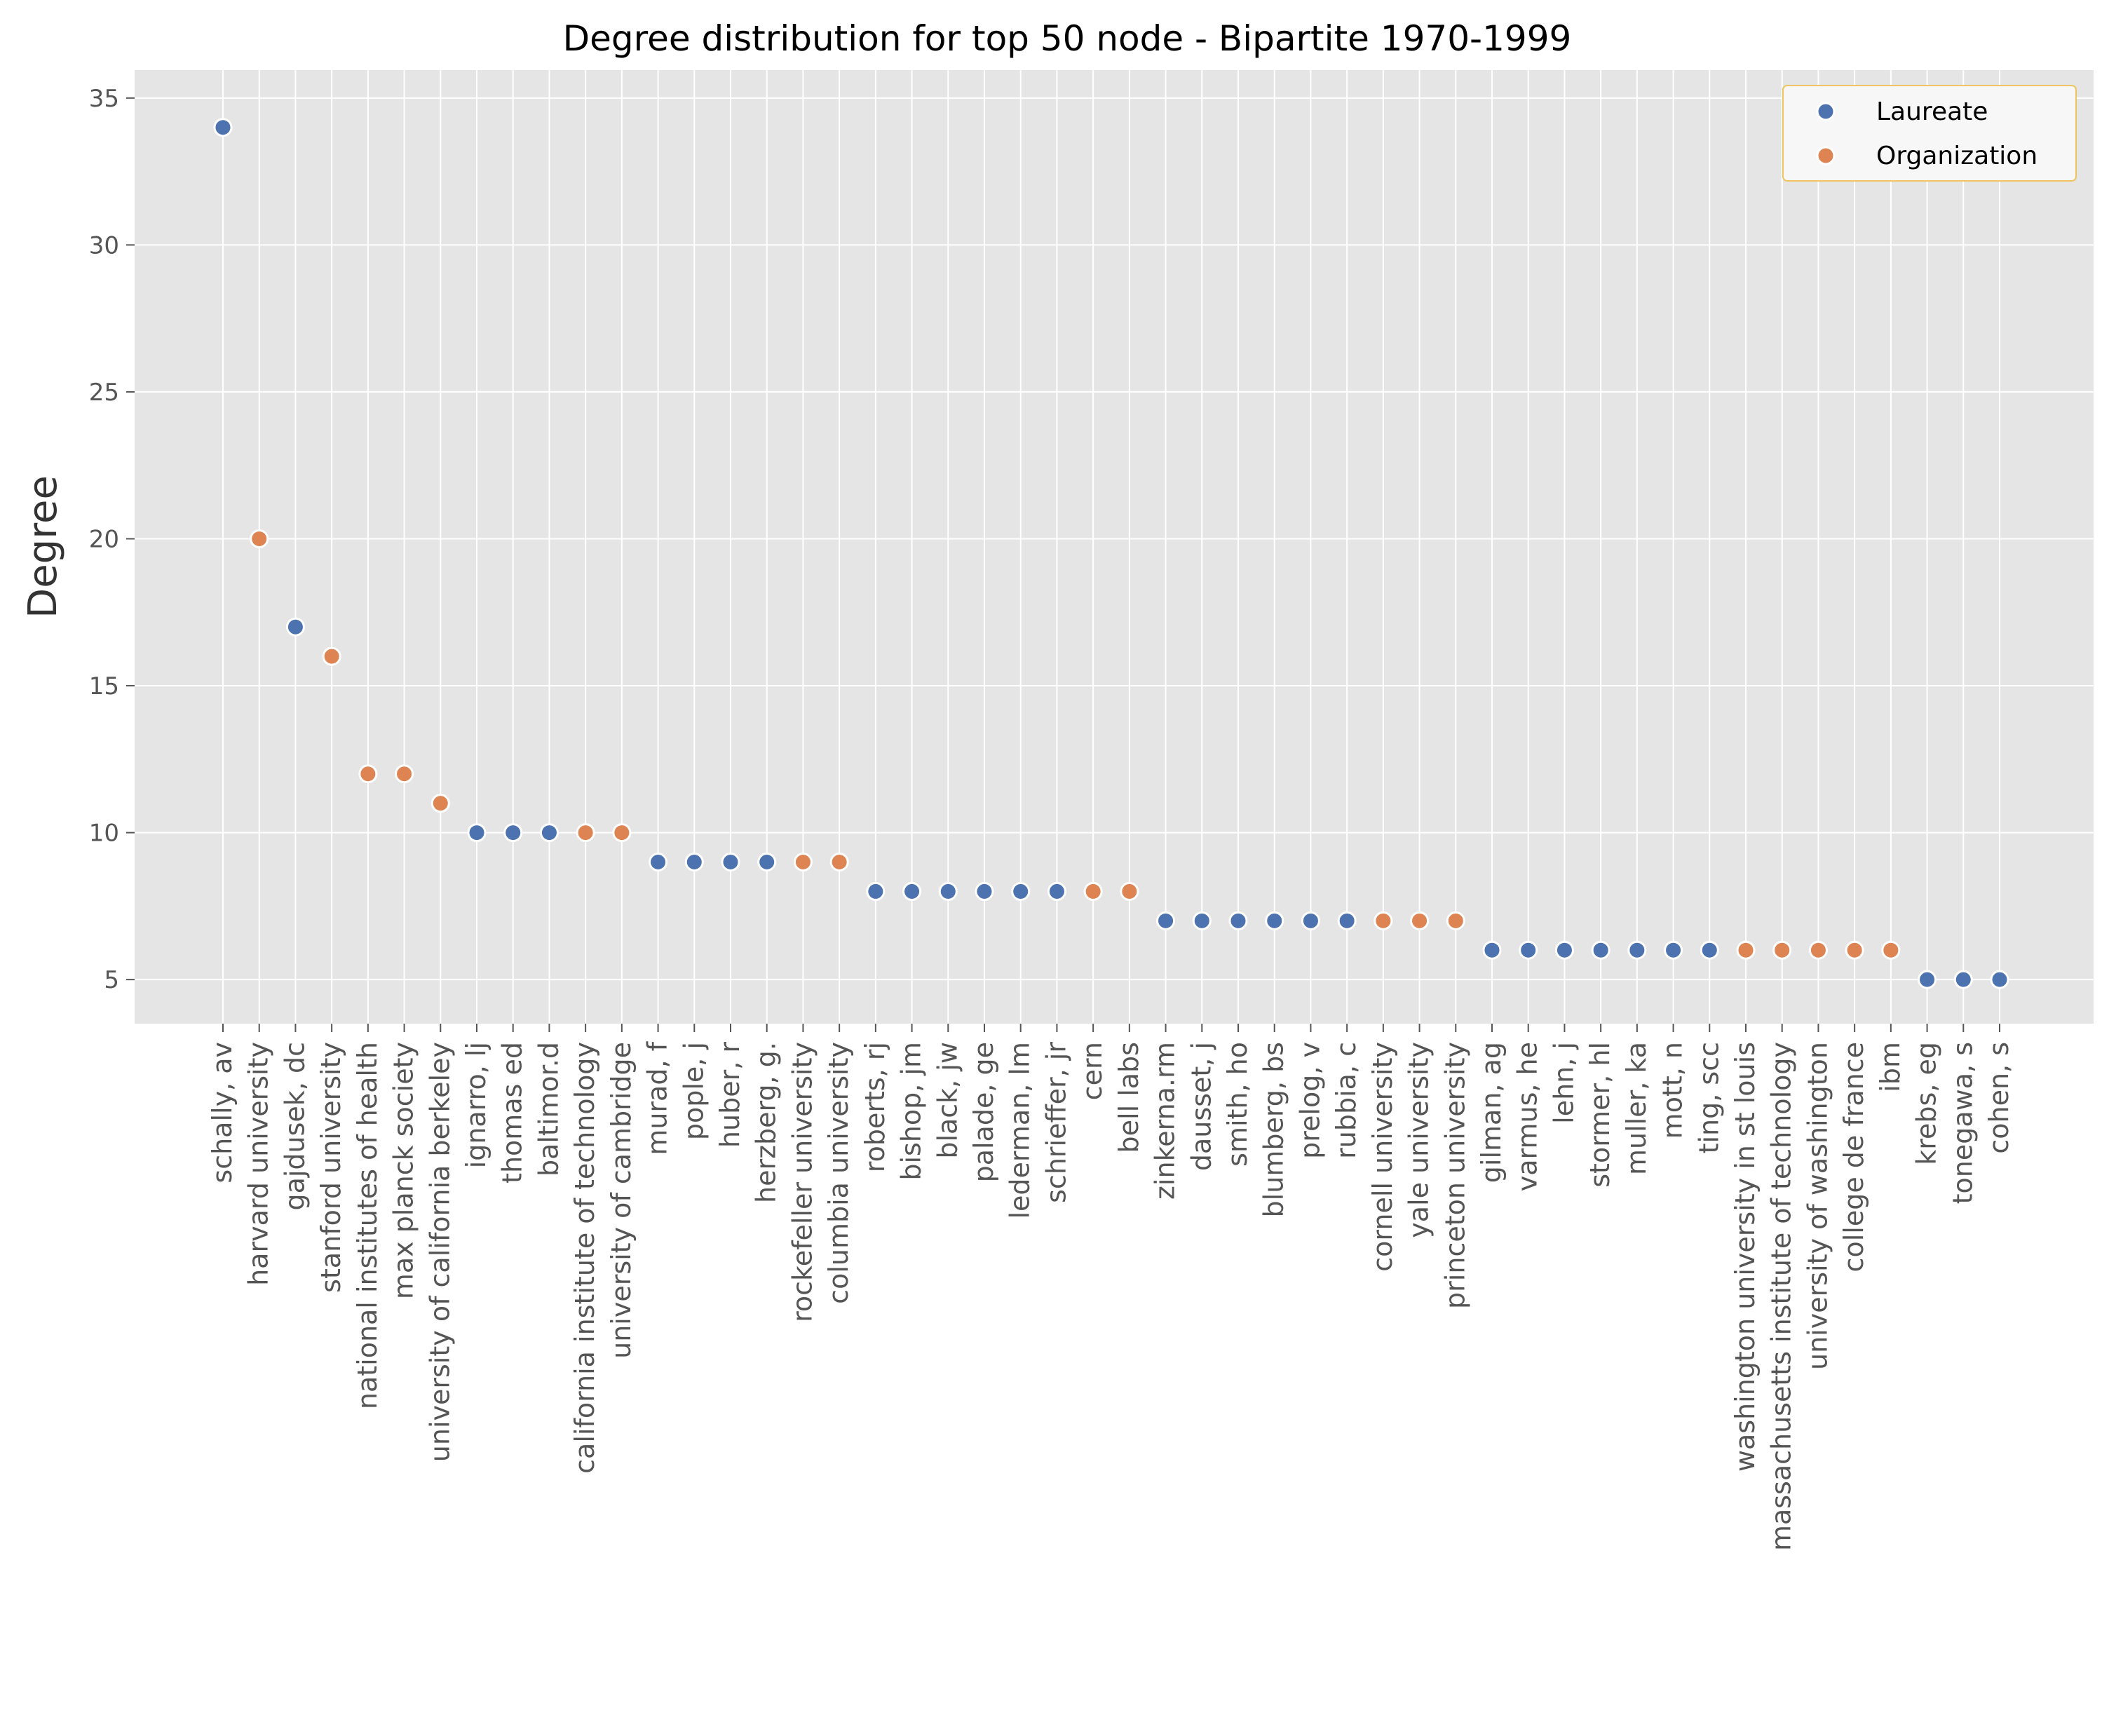  I want to click on x-tick-label: zinkerna.rm, so click(1165, 1121).